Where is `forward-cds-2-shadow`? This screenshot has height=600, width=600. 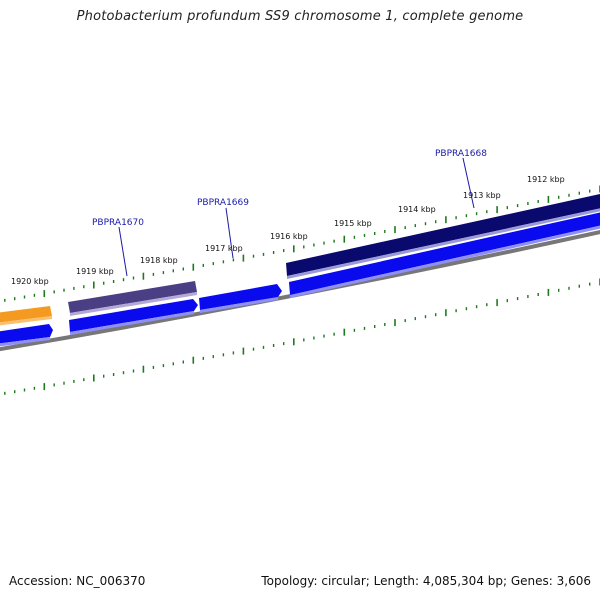 forward-cds-2-shadow is located at coordinates (445, 261).